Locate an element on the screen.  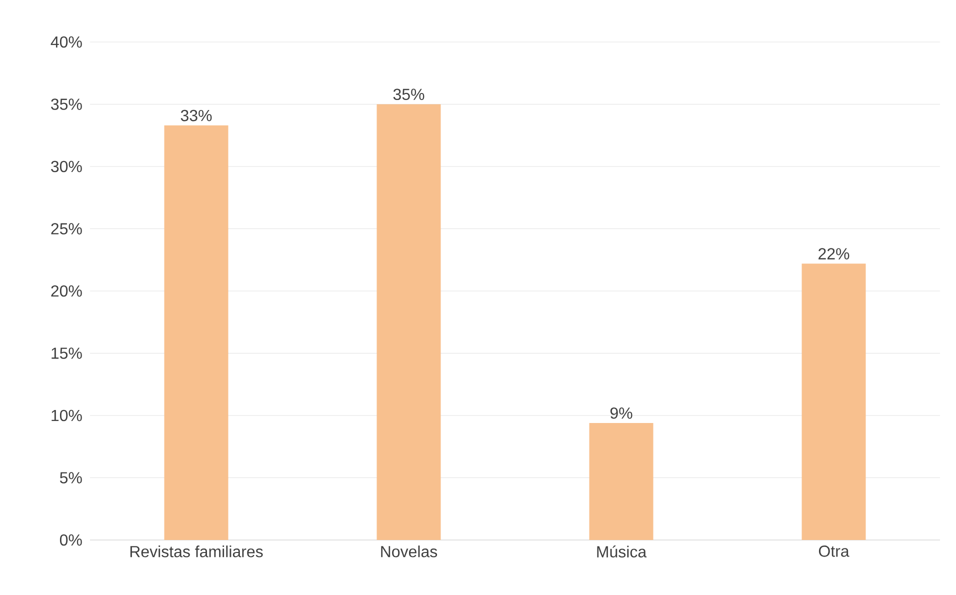
y-tick-label: 20% is located at coordinates (66, 291).